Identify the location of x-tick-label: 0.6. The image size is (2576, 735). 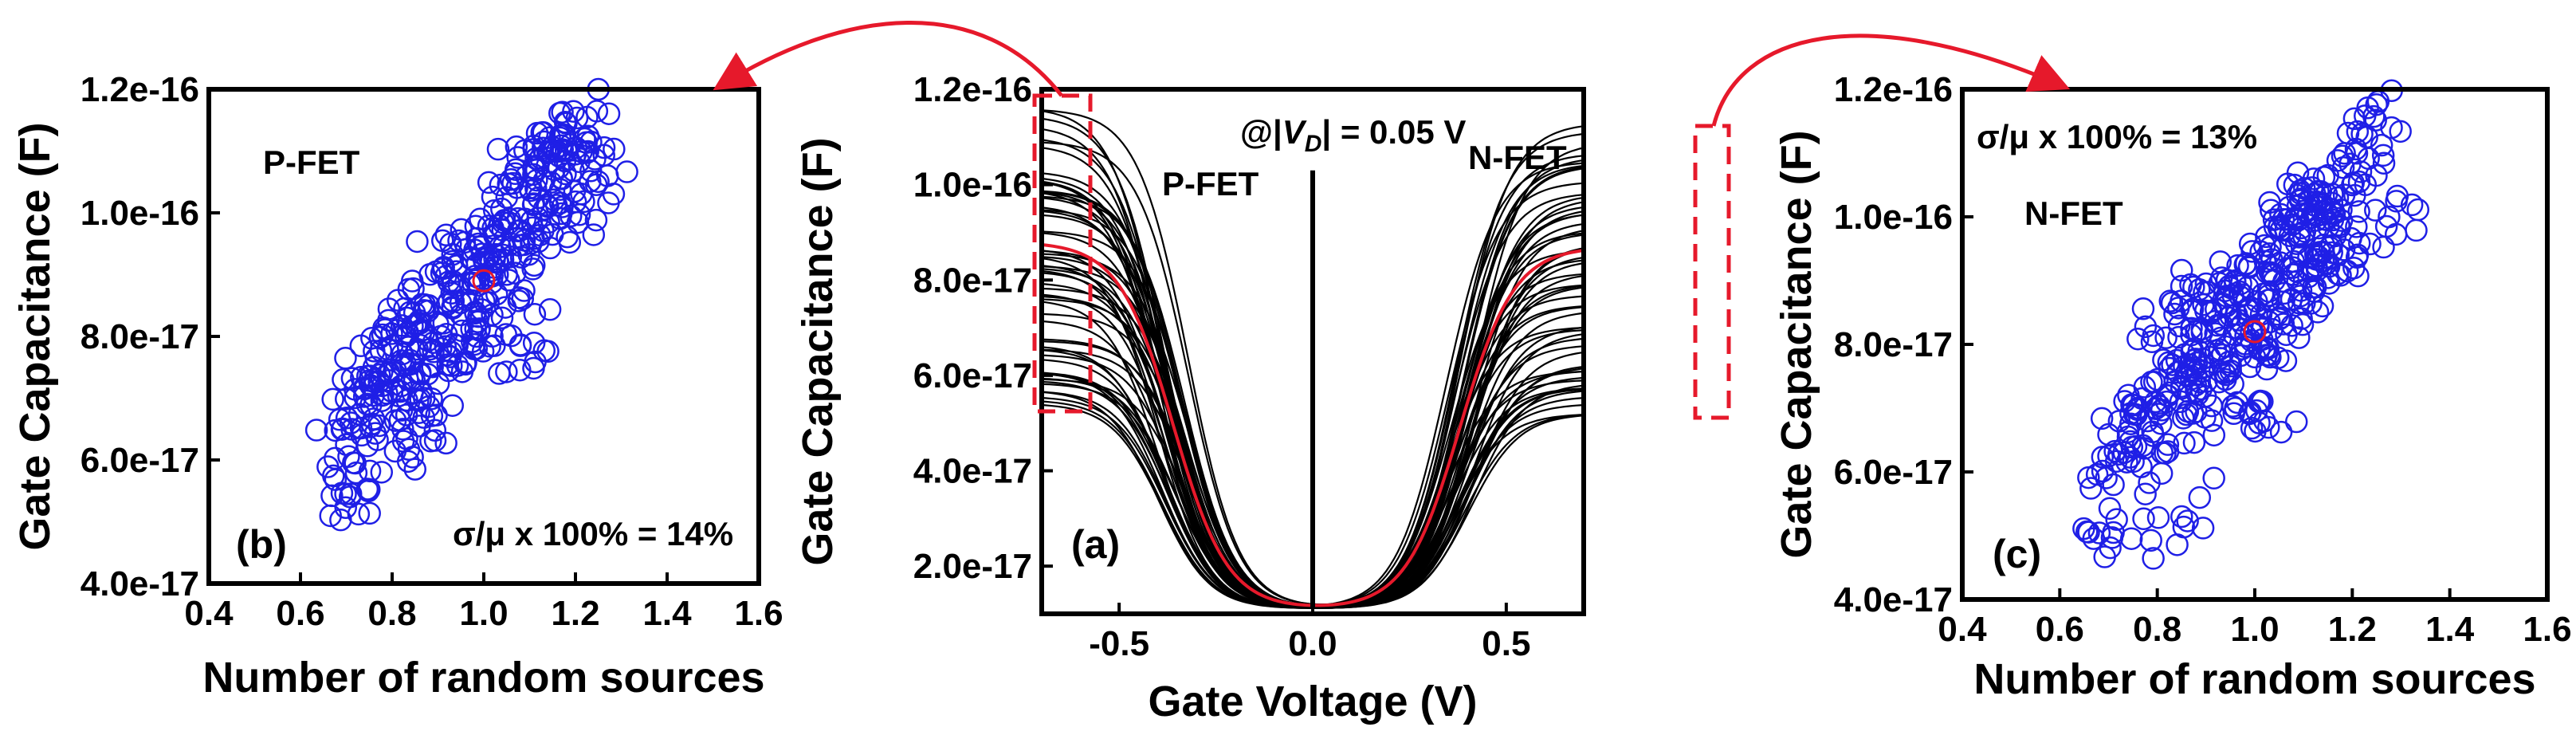
(300, 613).